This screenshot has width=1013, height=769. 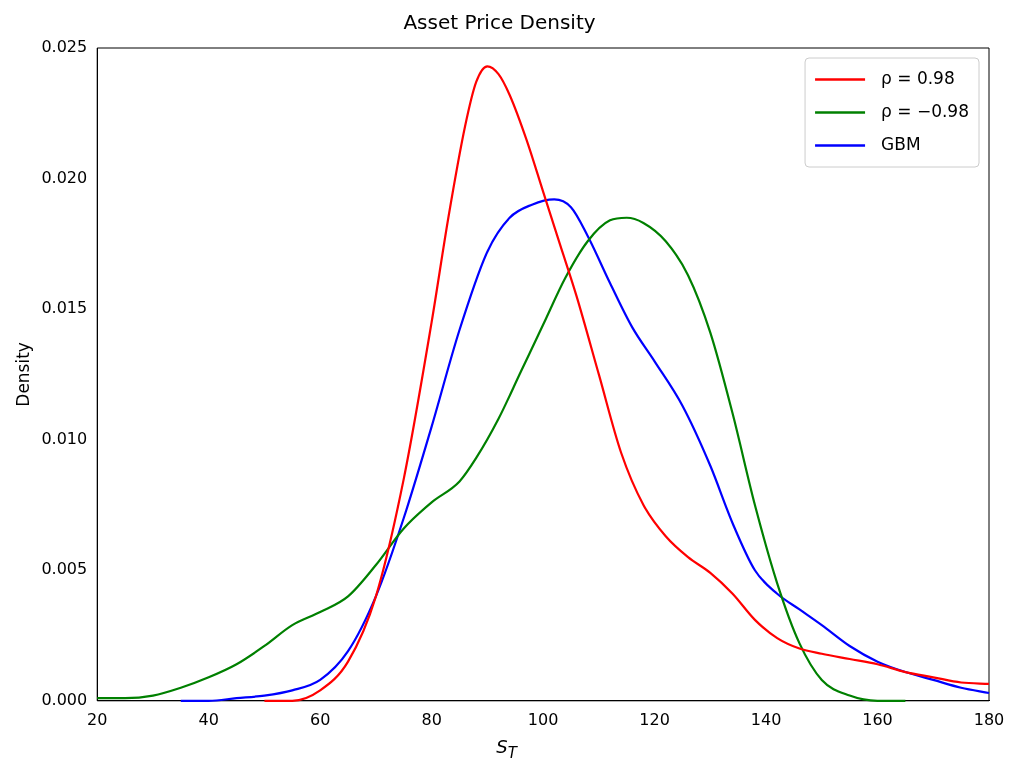 I want to click on y-axis-title: Density, so click(x=22, y=374).